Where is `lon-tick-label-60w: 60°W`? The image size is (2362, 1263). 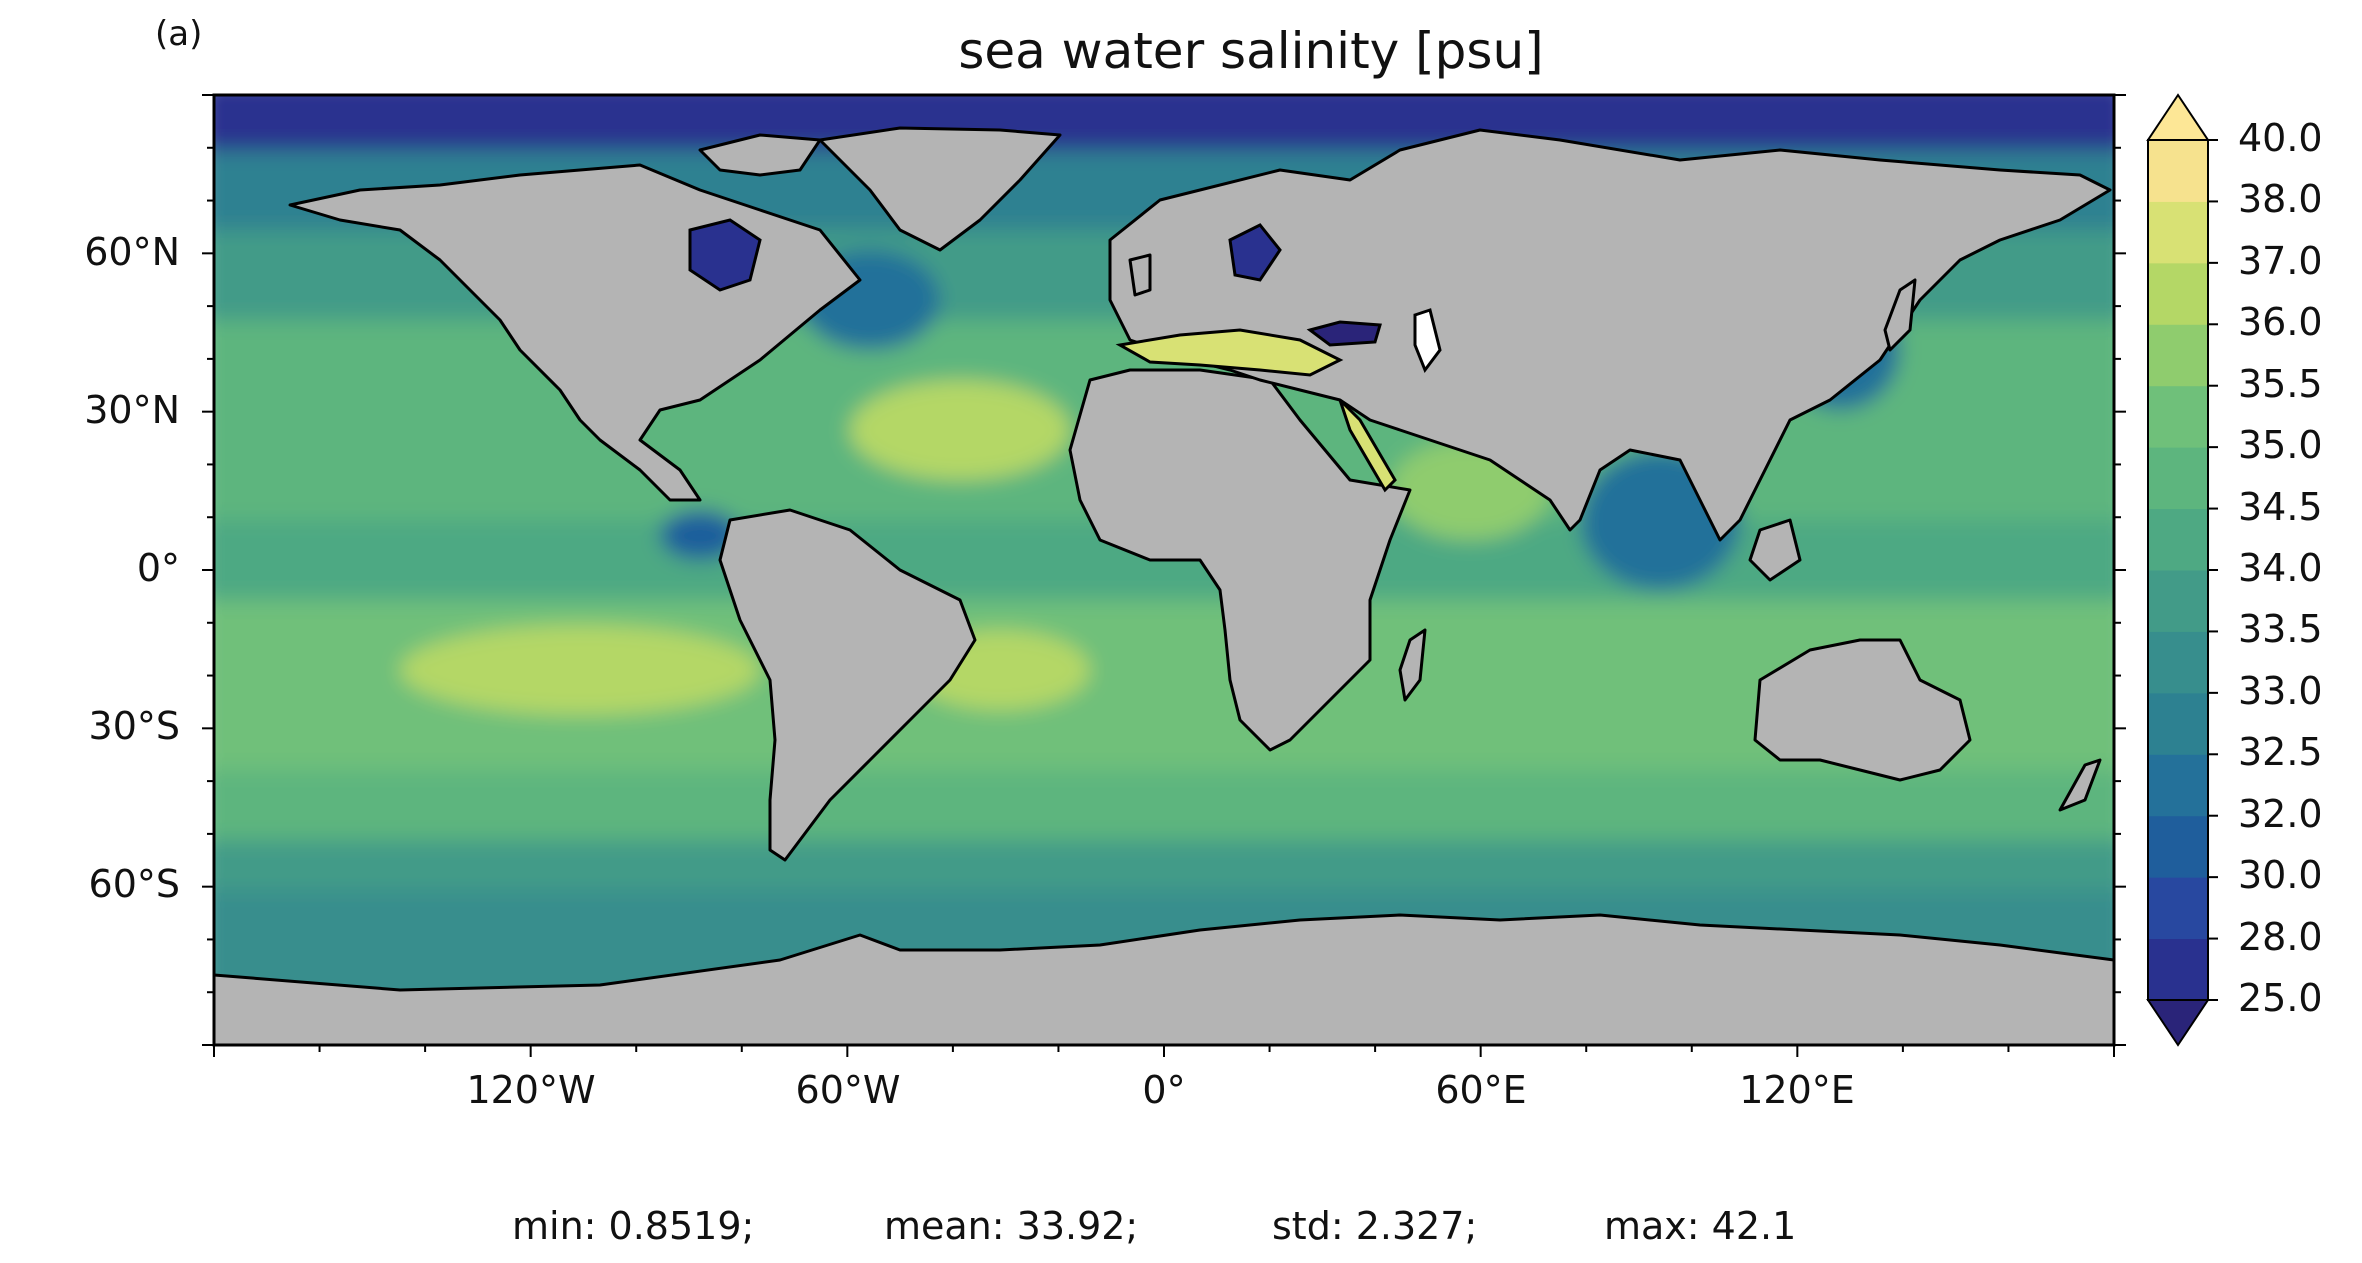 lon-tick-label-60w: 60°W is located at coordinates (848, 1090).